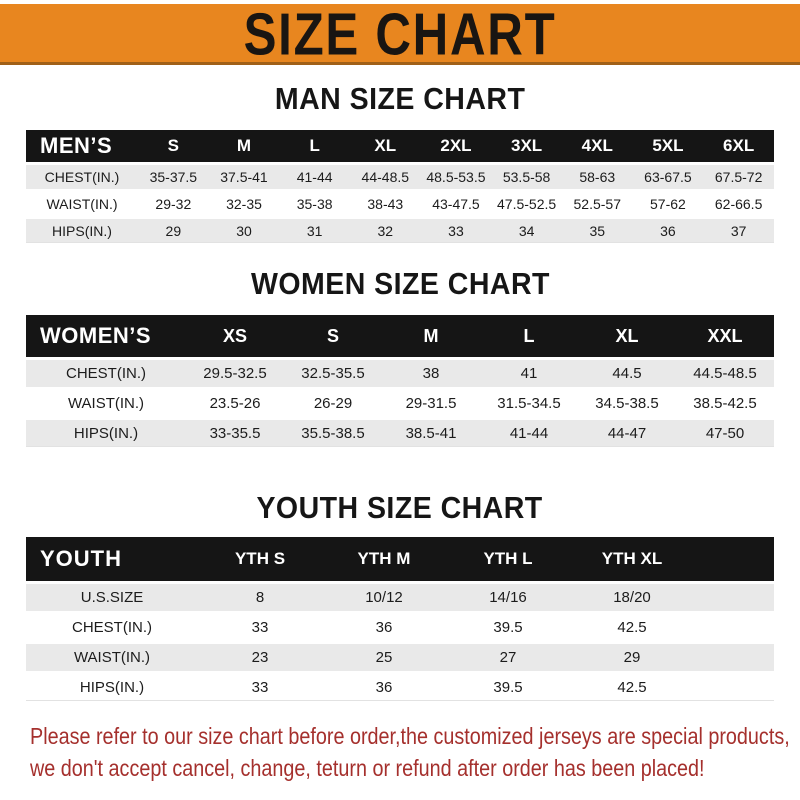 The height and width of the screenshot is (800, 800). I want to click on column-header: 5XL, so click(668, 145).